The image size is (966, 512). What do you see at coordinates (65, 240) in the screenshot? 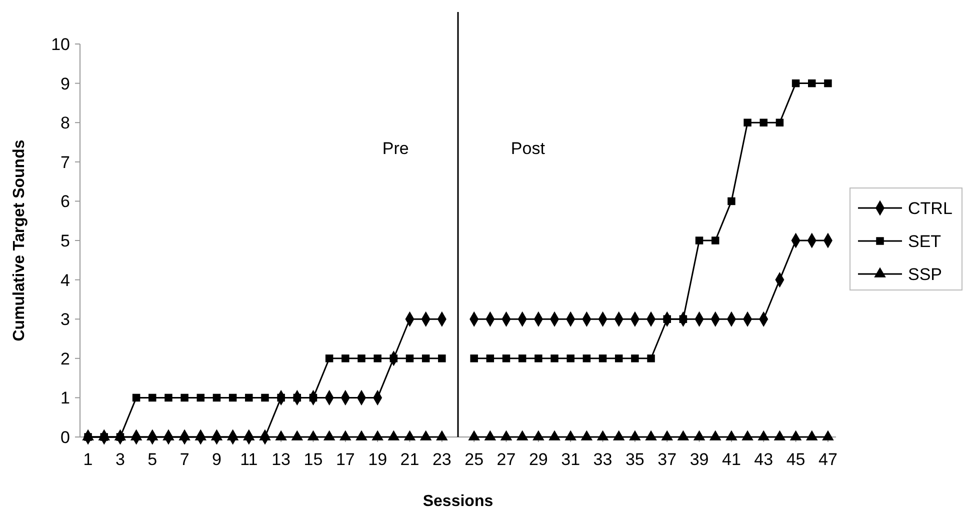
I see `y-tick-label: 5` at bounding box center [65, 240].